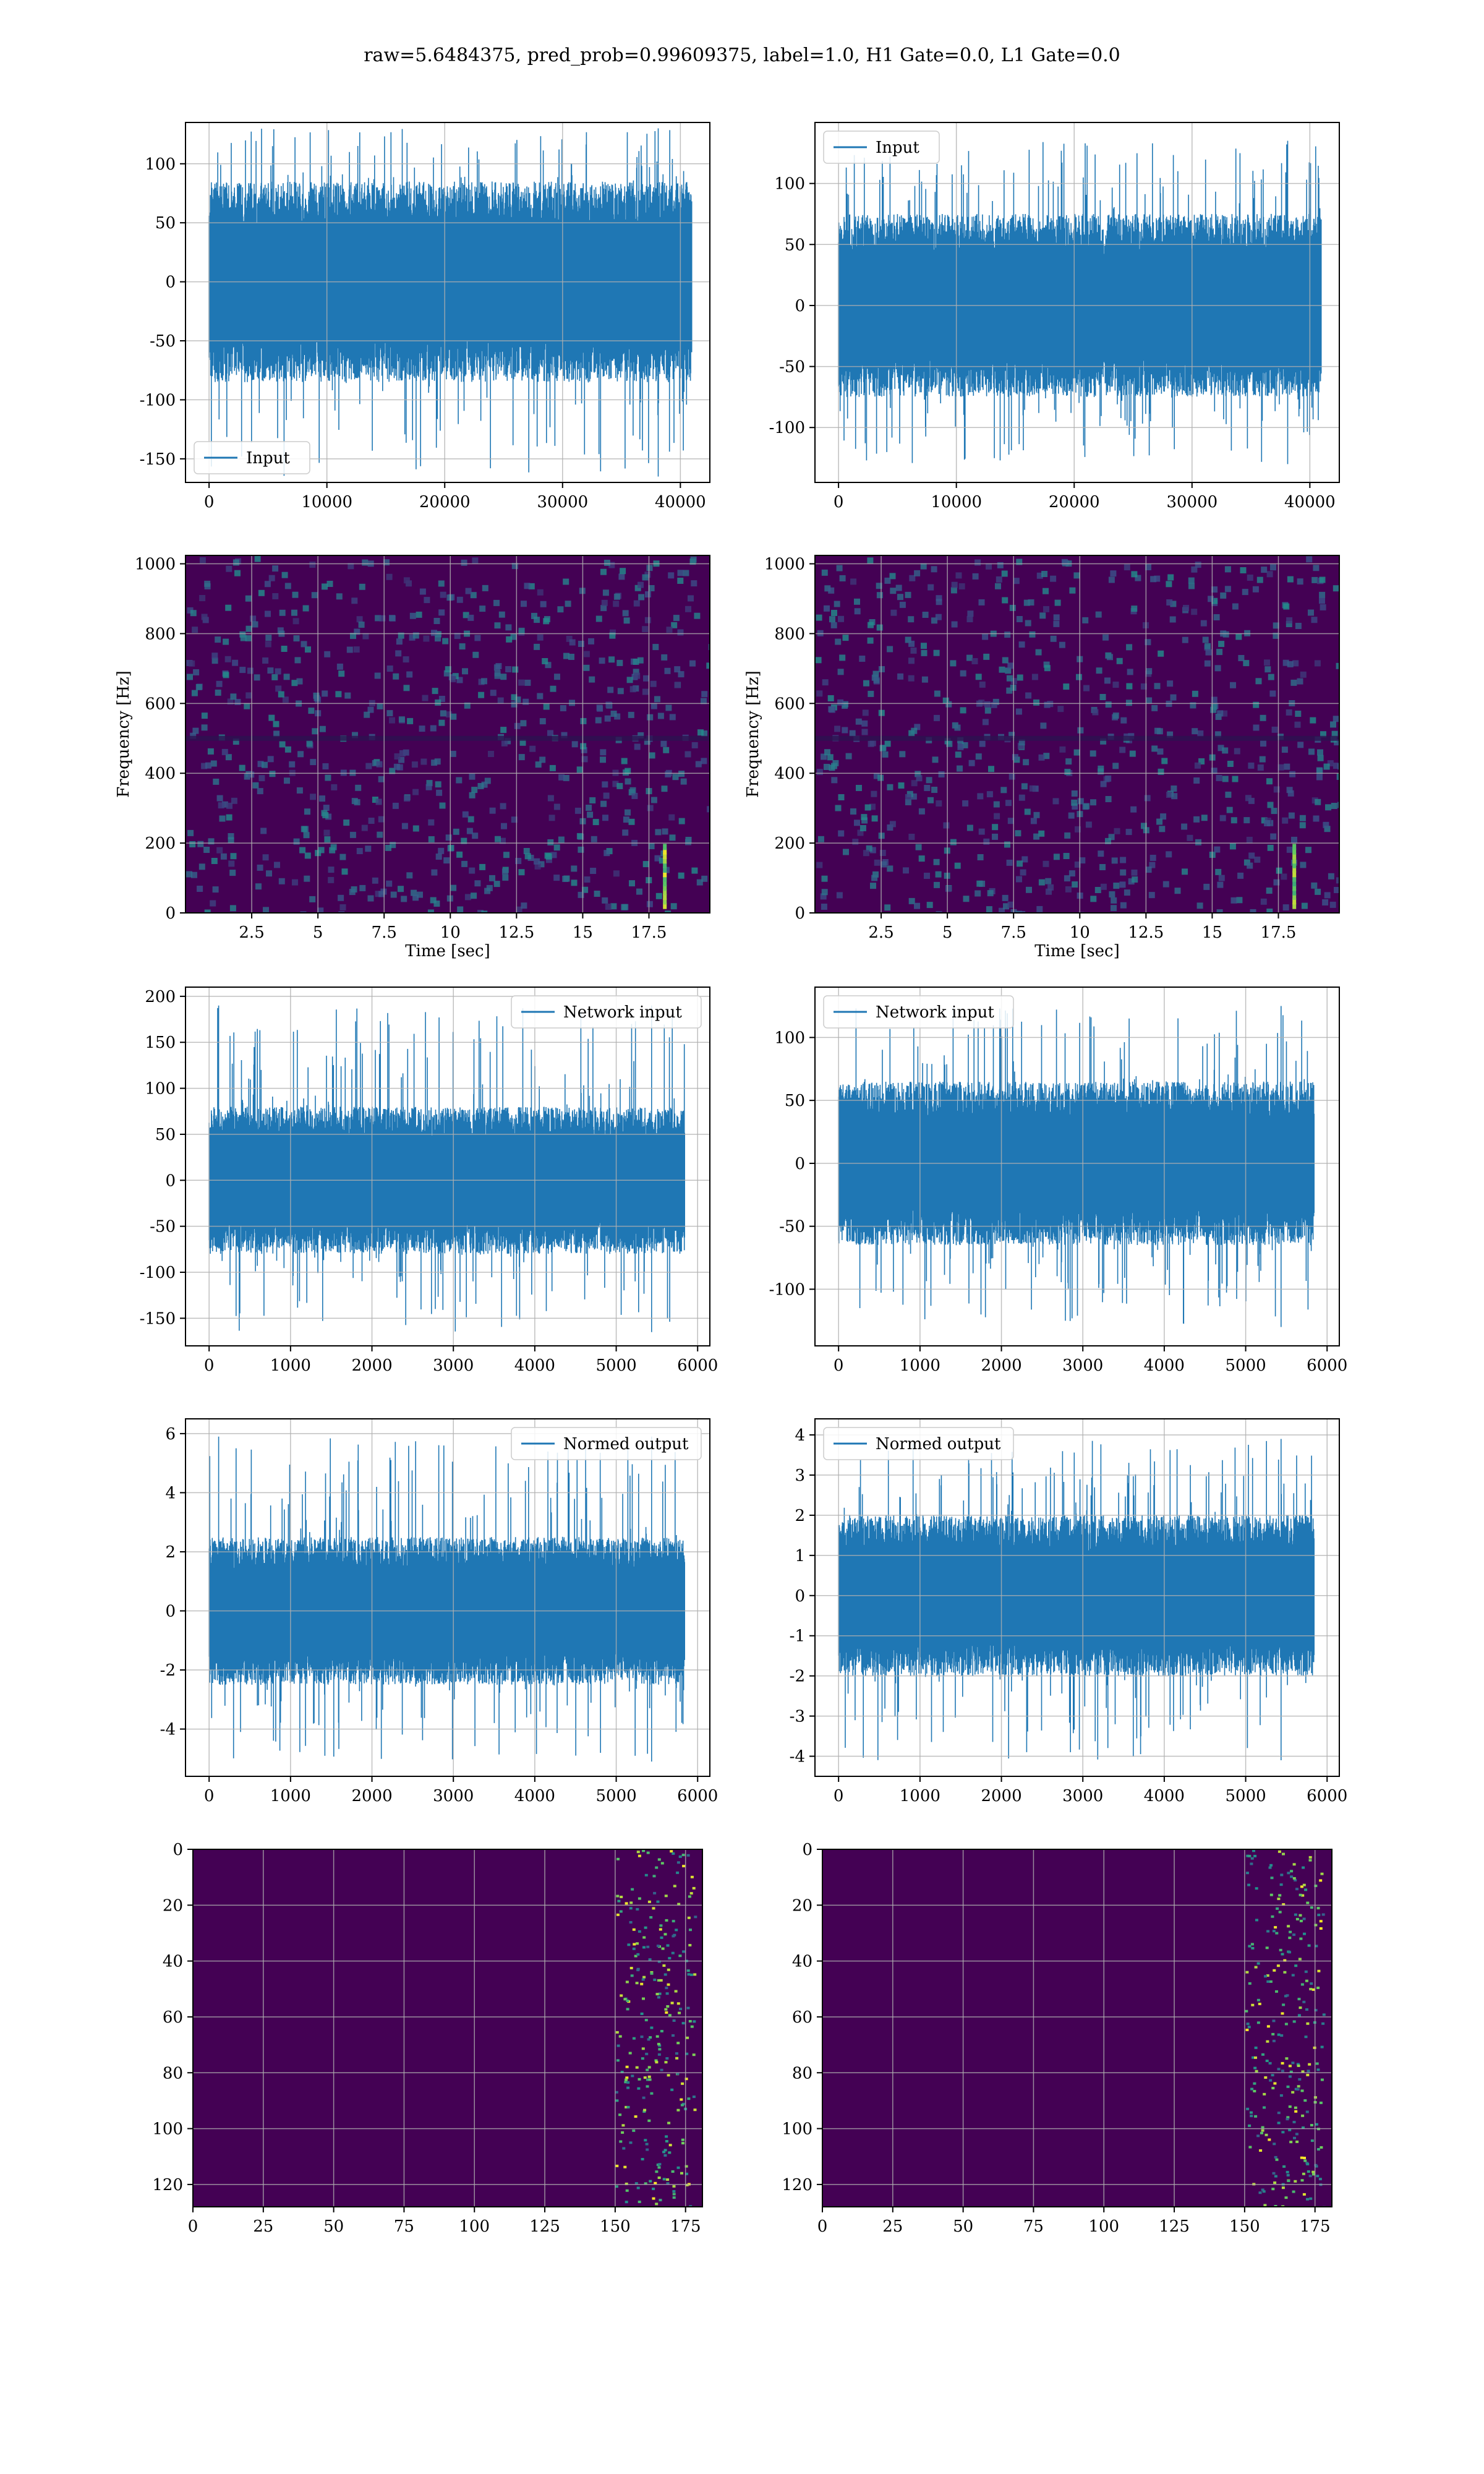 Image resolution: width=1484 pixels, height=2474 pixels. I want to click on y-tick-label: 0, so click(170, 913).